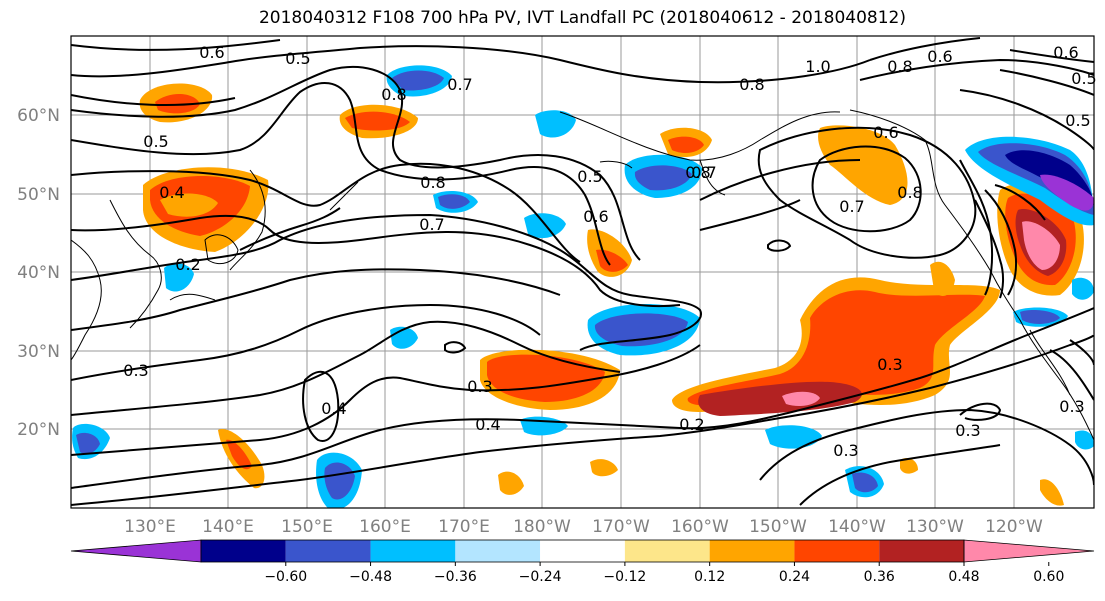 This screenshot has height=601, width=1105. What do you see at coordinates (1048, 577) in the screenshot?
I see `colorbar-tick-label: 0.60` at bounding box center [1048, 577].